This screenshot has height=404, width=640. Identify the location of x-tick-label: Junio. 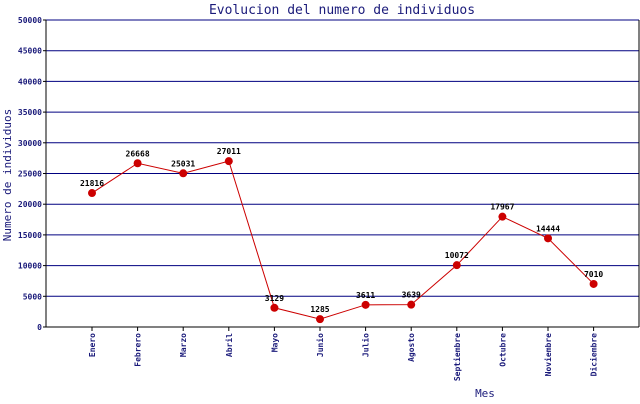
(320, 345).